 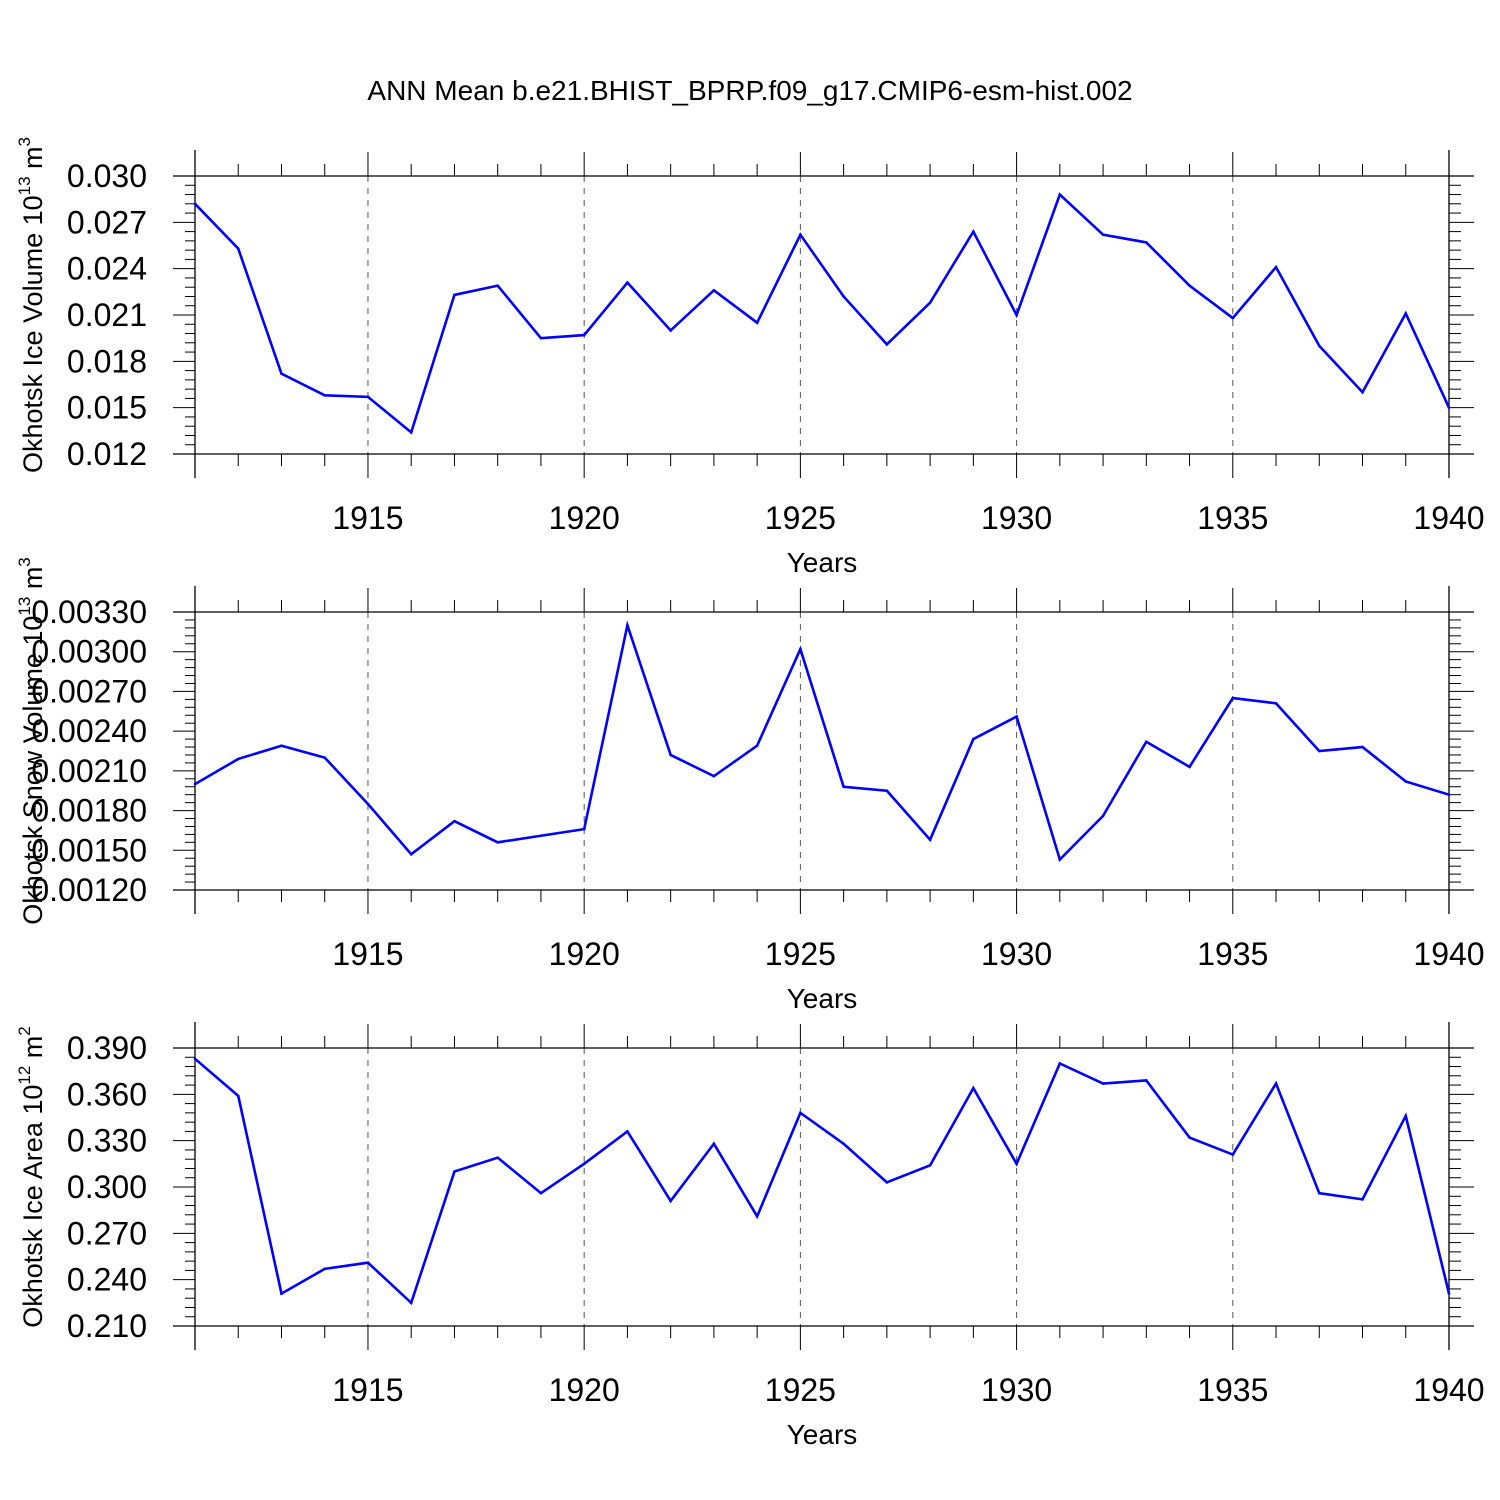 I want to click on y-tick-label: 0.021, so click(x=107, y=315).